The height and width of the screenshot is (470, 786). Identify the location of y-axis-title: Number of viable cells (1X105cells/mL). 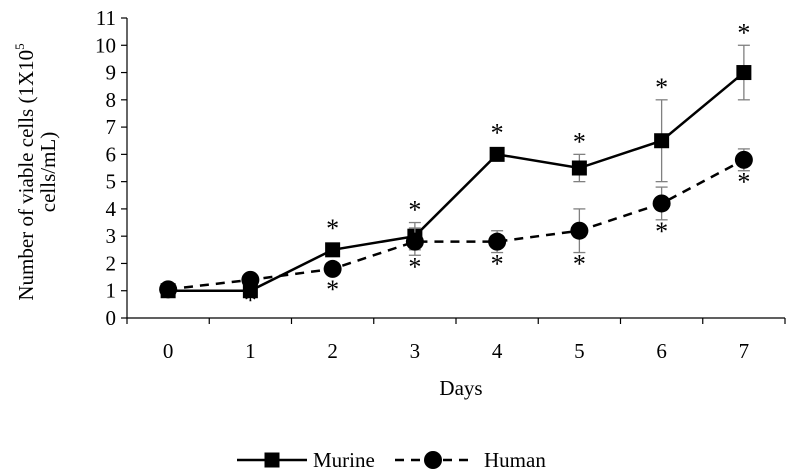
(36, 171).